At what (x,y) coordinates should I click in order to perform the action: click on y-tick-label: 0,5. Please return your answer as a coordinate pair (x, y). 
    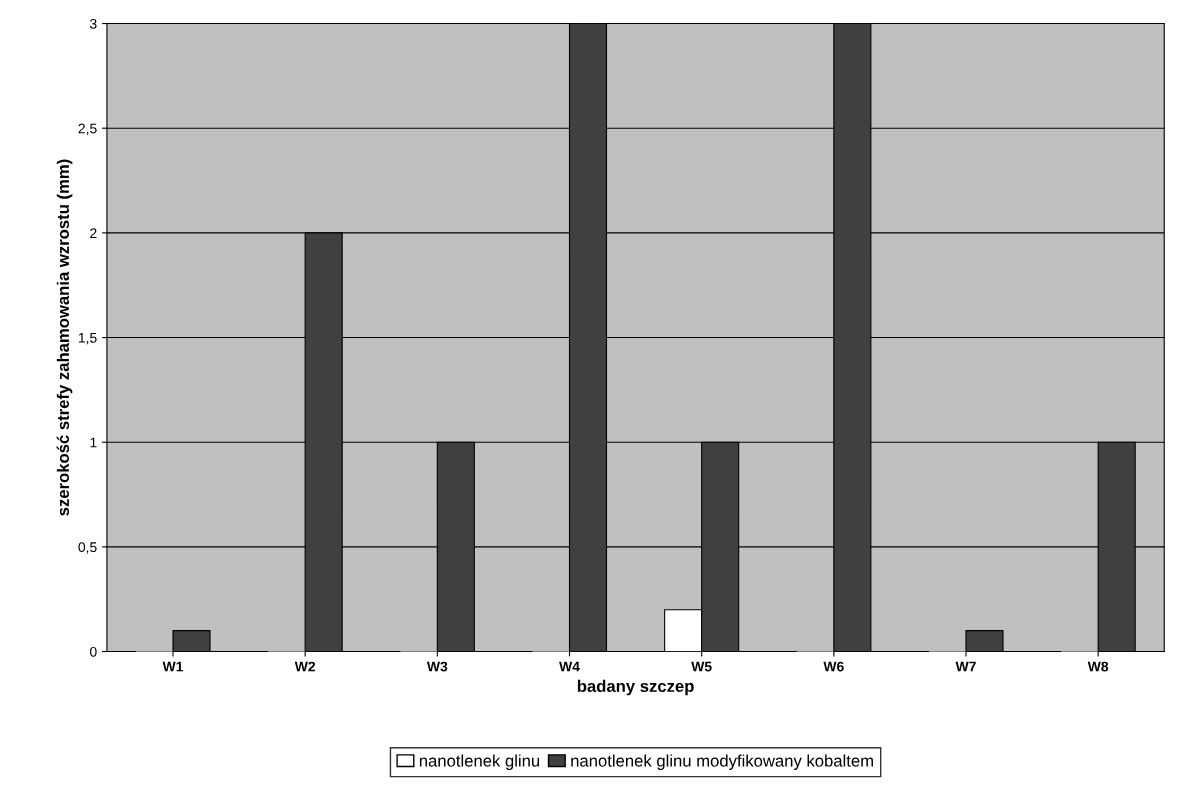
    Looking at the image, I should click on (87, 548).